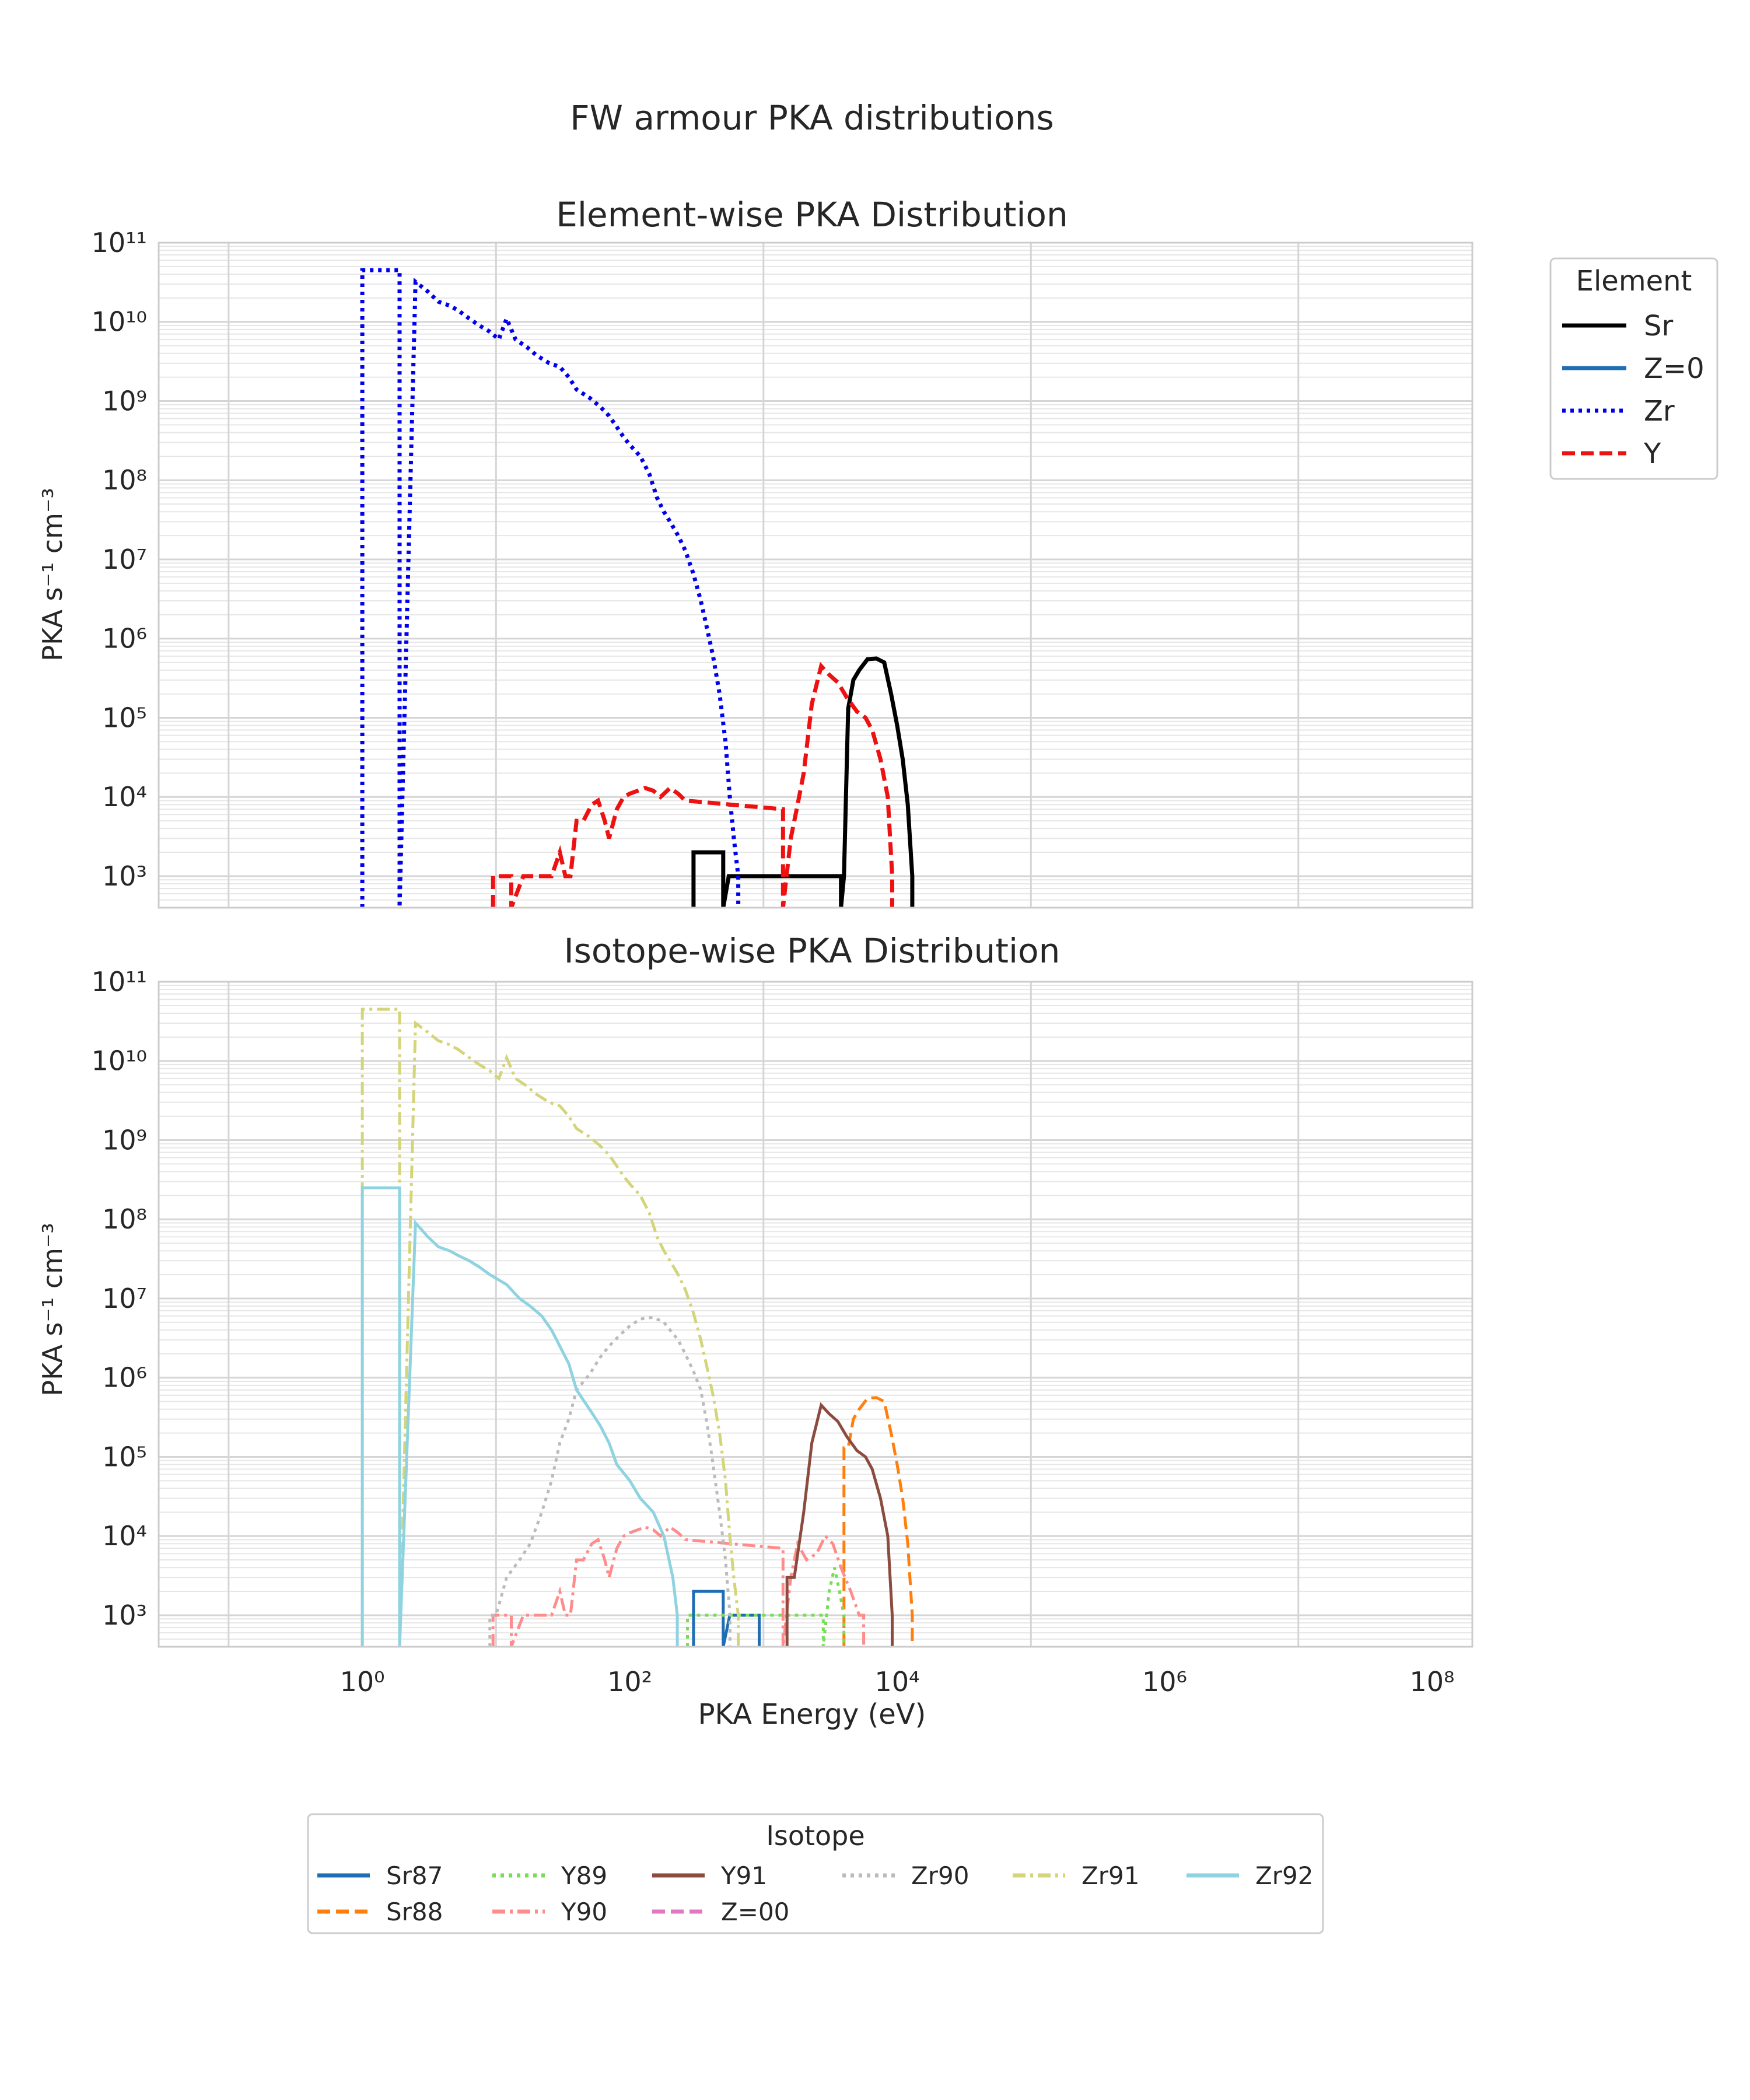 Image resolution: width=1750 pixels, height=2100 pixels. I want to click on legend-label: Zr90, so click(940, 1875).